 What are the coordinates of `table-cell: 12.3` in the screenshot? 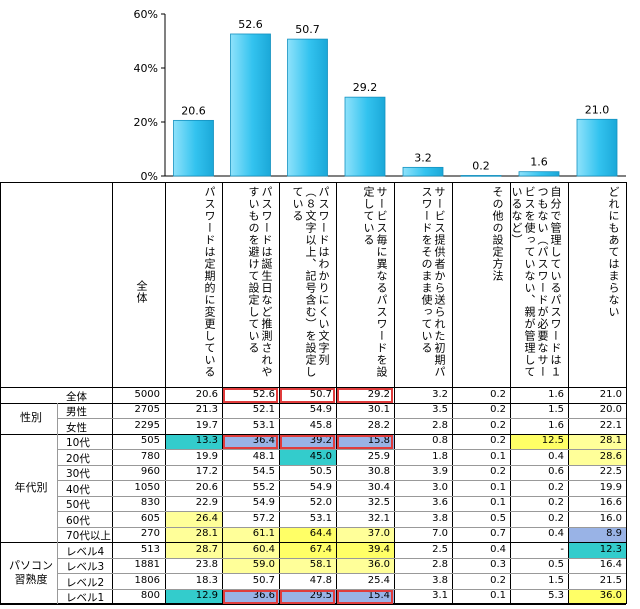 It's located at (610, 549).